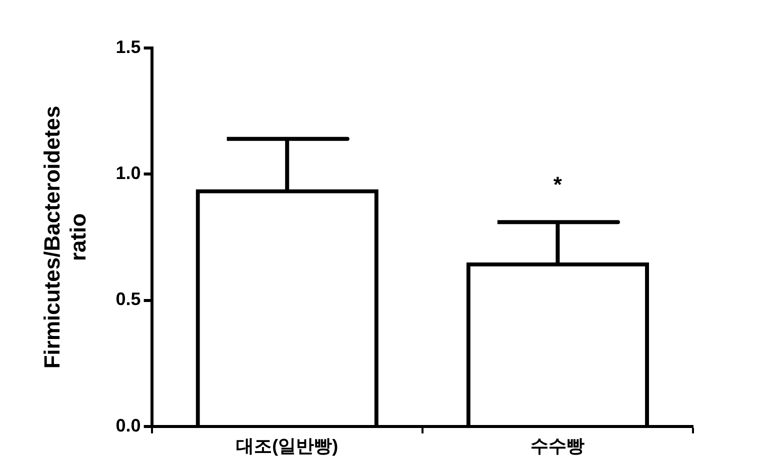 The height and width of the screenshot is (471, 778). What do you see at coordinates (128, 173) in the screenshot?
I see `y-tick-label: 1.0` at bounding box center [128, 173].